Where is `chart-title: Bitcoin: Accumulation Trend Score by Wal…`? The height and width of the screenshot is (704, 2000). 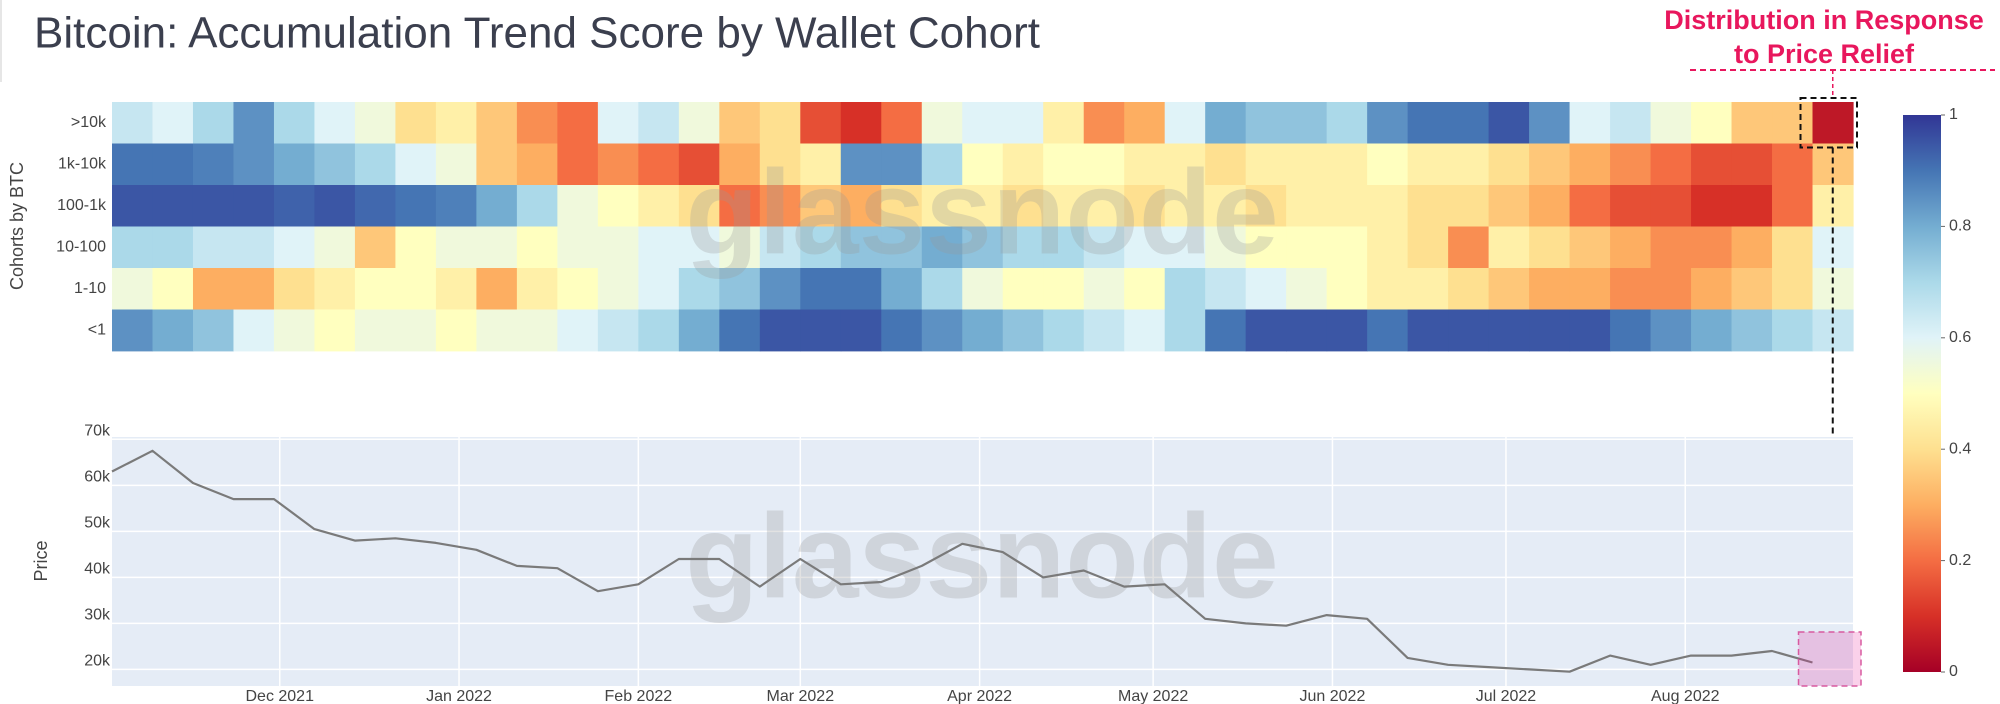
chart-title: Bitcoin: Accumulation Trend Score by Wal… is located at coordinates (537, 33).